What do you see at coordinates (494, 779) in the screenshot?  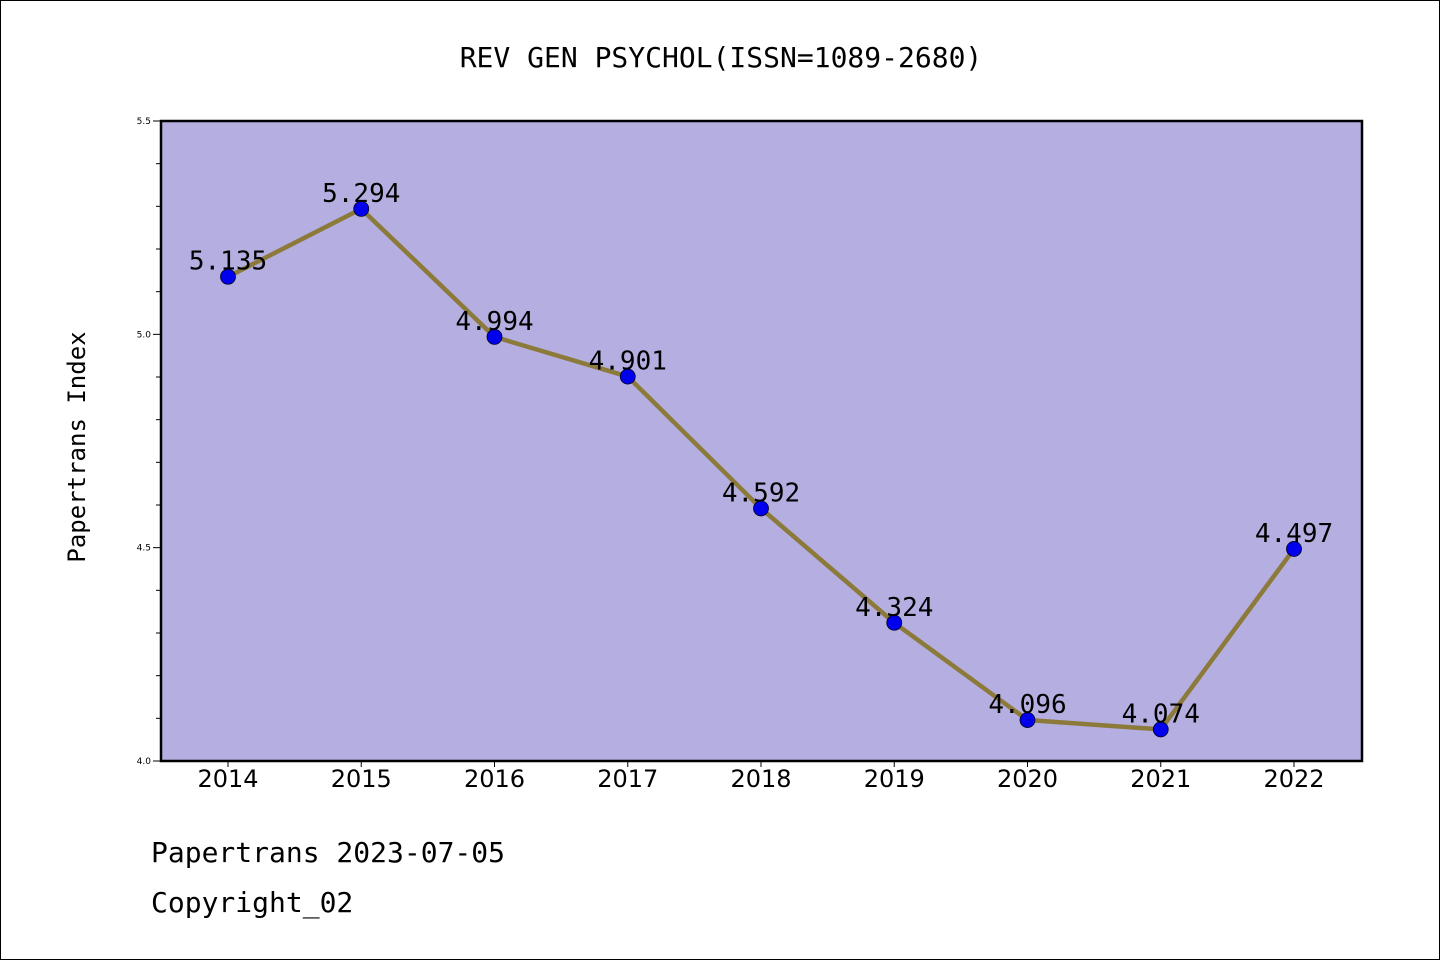 I see `x-tick-label: 2016` at bounding box center [494, 779].